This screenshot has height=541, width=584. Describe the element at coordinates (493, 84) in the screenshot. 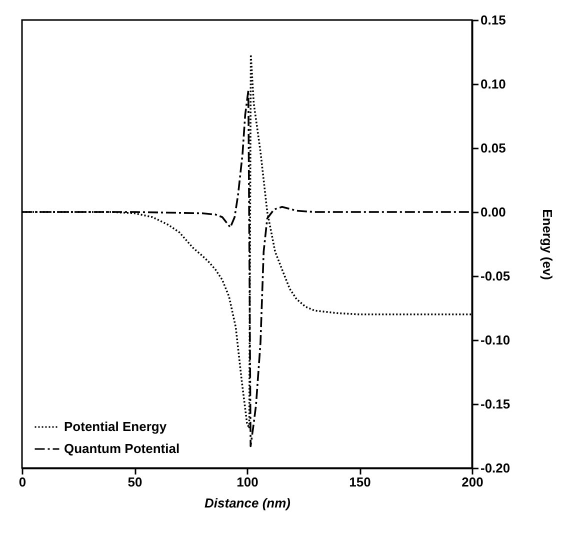

I see `y-tick-label: 0.10` at that location.